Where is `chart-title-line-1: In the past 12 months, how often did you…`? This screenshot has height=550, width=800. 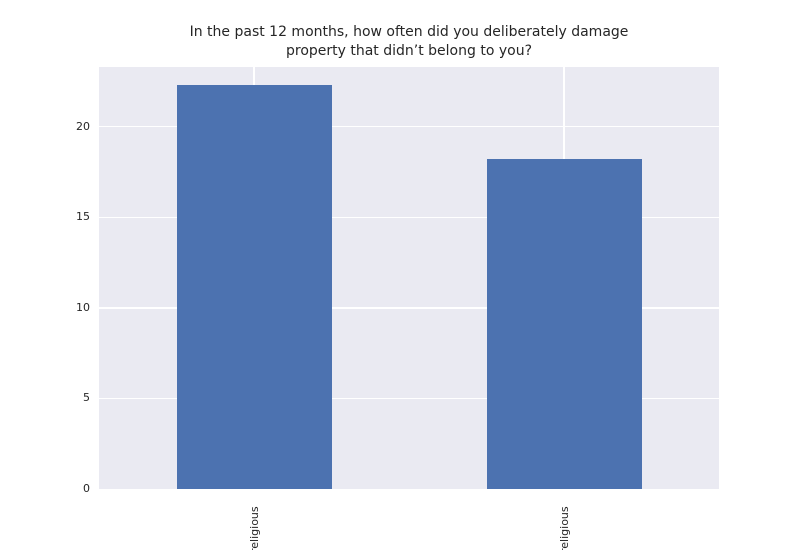
chart-title-line-1: In the past 12 months, how often did you… is located at coordinates (409, 32).